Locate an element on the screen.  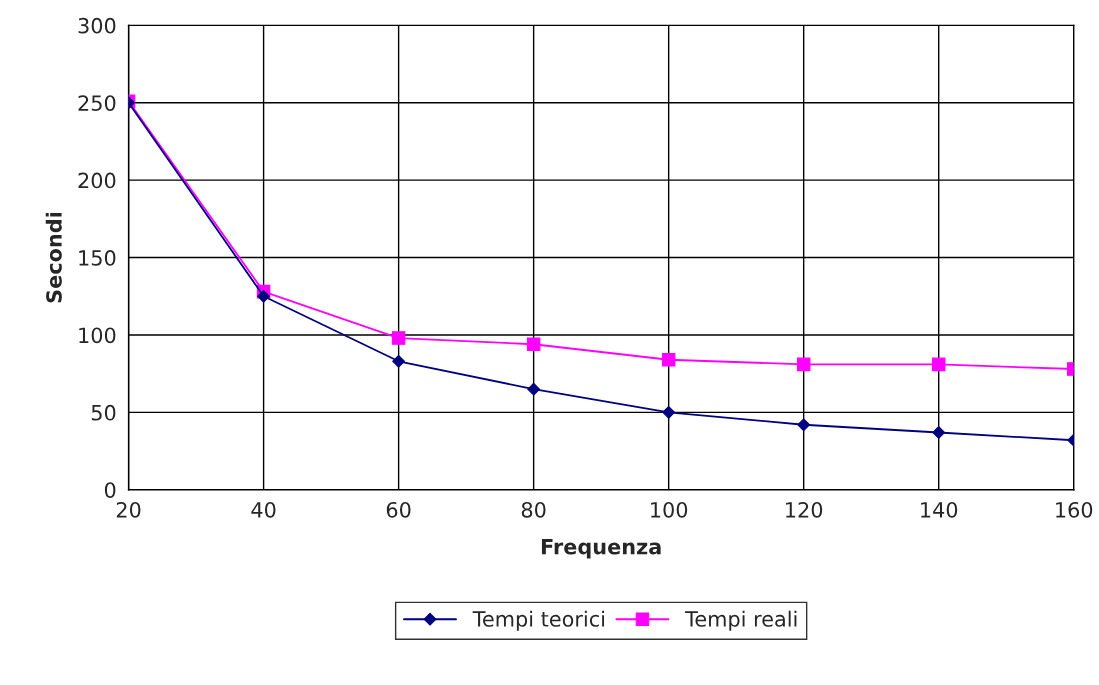
x-tick-label: 140 is located at coordinates (939, 509).